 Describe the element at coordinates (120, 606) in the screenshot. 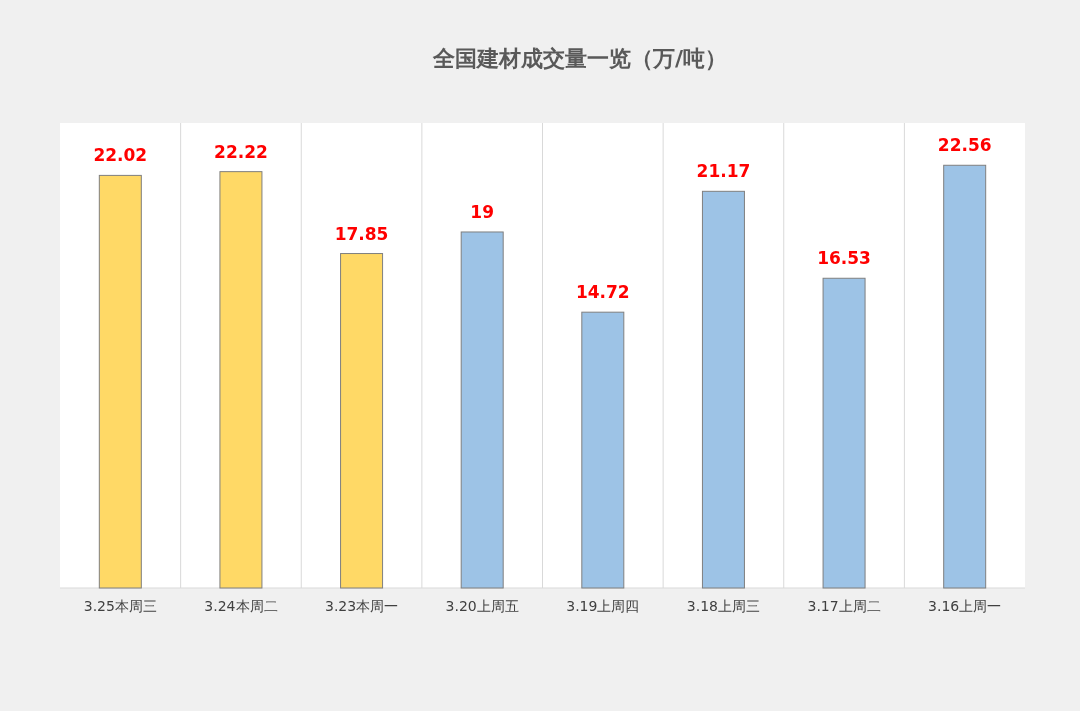

I see `x-tick-label: 3.25本周三` at that location.